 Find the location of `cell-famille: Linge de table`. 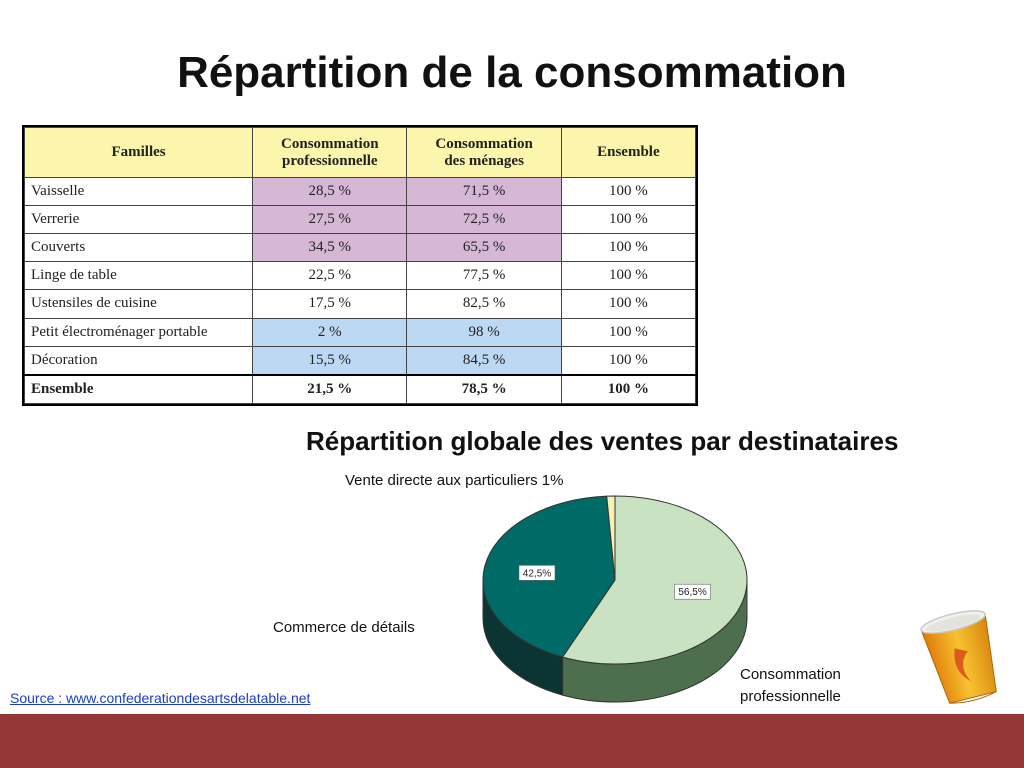

cell-famille: Linge de table is located at coordinates (138, 276).